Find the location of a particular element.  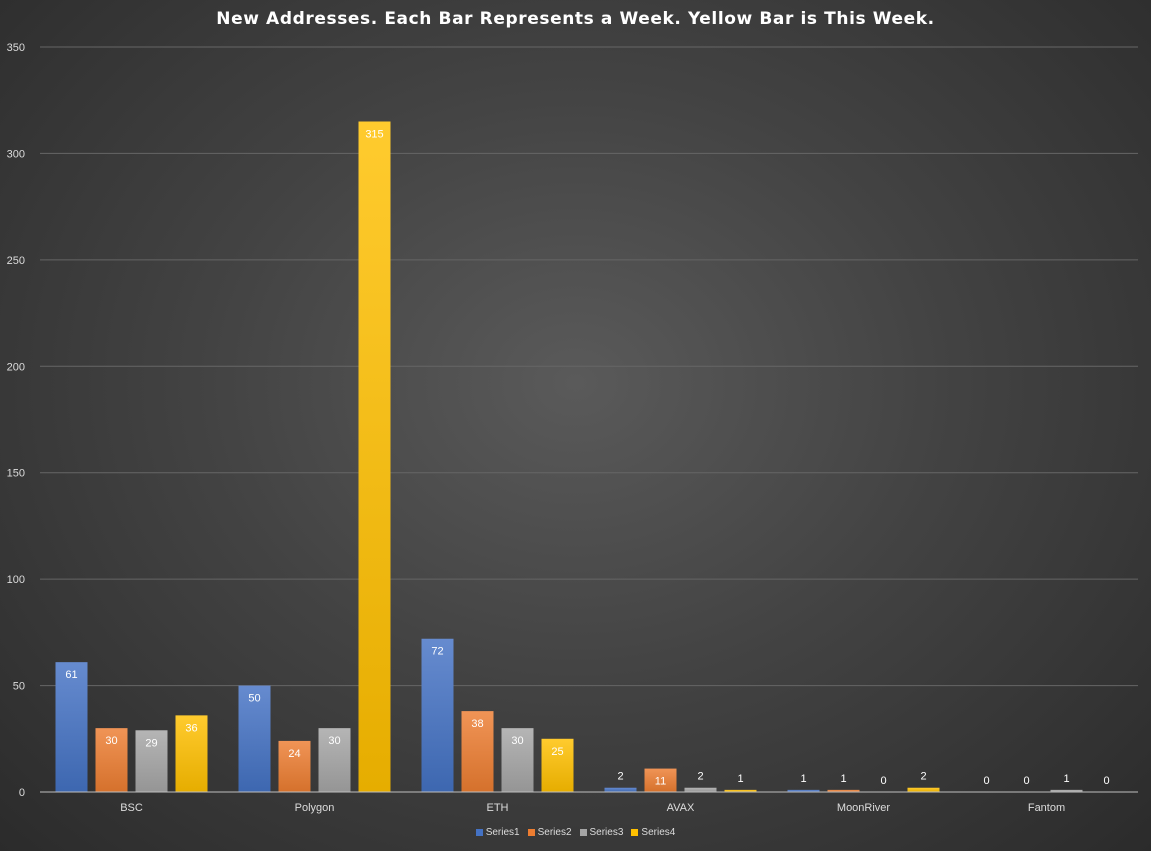

legend-label: Series2 is located at coordinates (554, 832).